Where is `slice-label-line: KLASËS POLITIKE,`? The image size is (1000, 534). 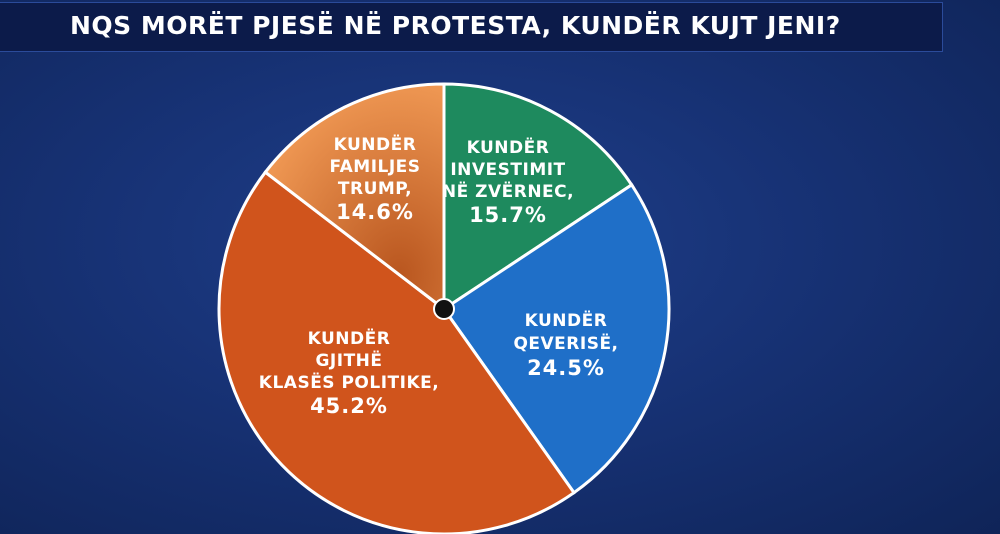 slice-label-line: KLASËS POLITIKE, is located at coordinates (349, 382).